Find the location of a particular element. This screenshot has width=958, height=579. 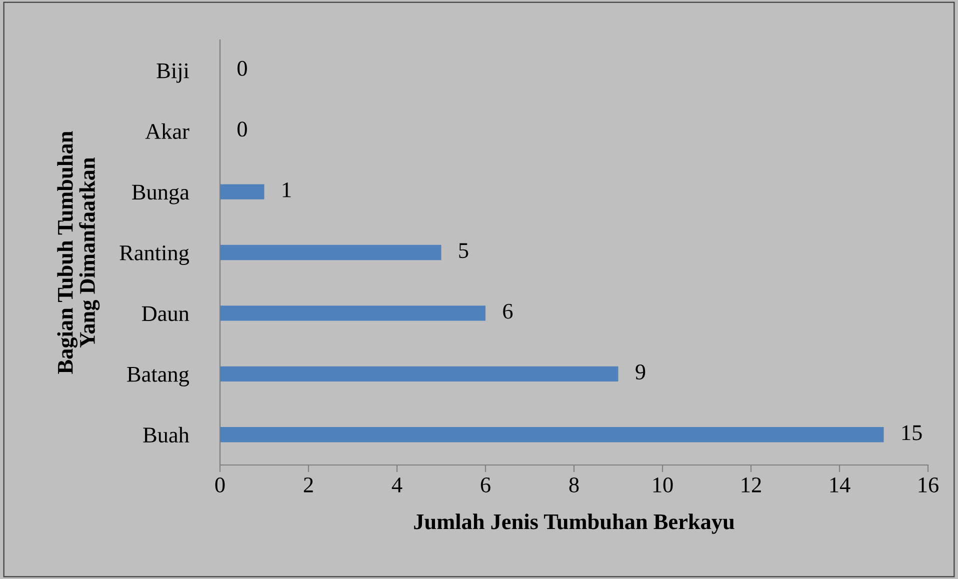

y-axis-title: Bagian Tubuh Tumbuhan Yang Dimanfaatkan is located at coordinates (78, 252).